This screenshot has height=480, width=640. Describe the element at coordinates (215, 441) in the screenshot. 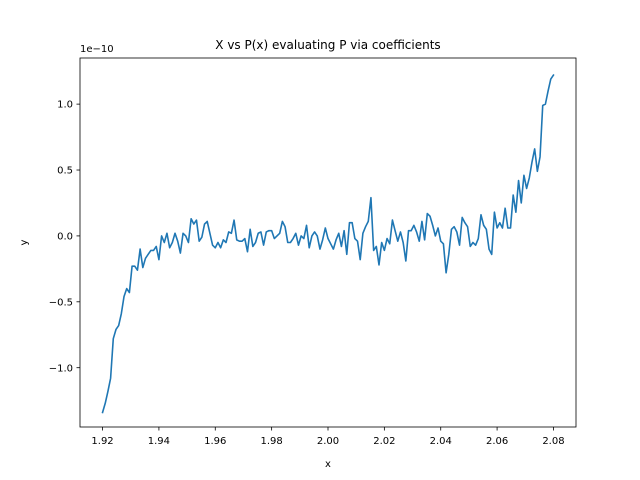

I see `x-tick-label: 1.96` at that location.